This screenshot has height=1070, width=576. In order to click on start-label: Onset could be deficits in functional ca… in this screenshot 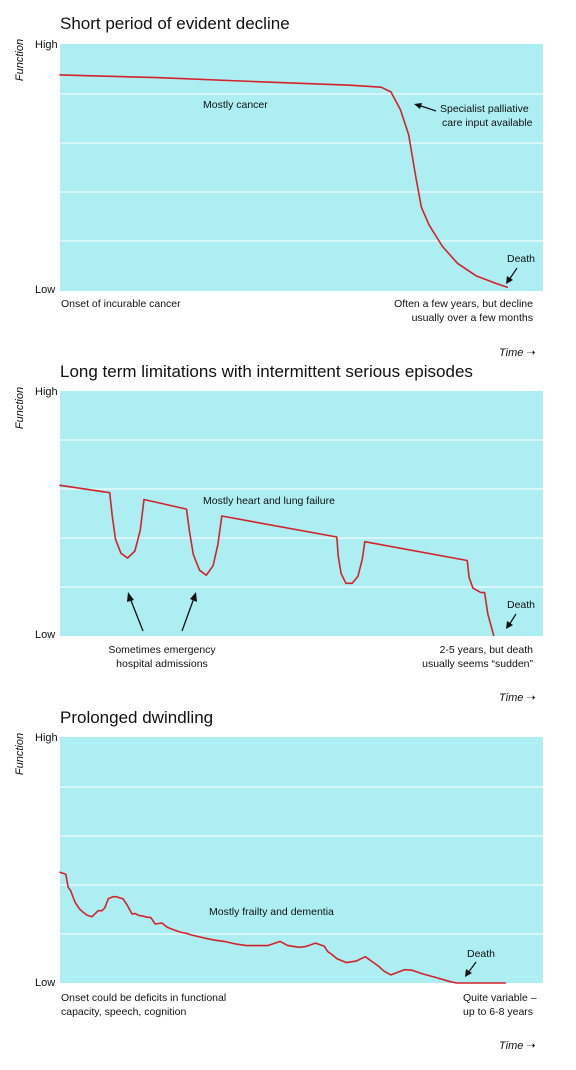, I will do `click(143, 1005)`.